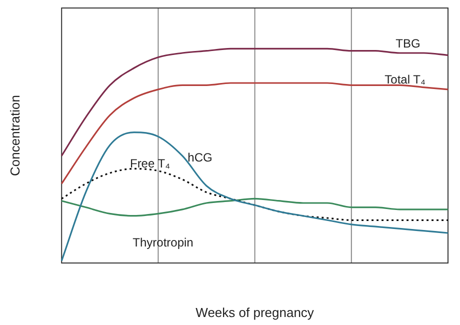 The image size is (460, 325). What do you see at coordinates (408, 43) in the screenshot?
I see `series-label: TBG` at bounding box center [408, 43].